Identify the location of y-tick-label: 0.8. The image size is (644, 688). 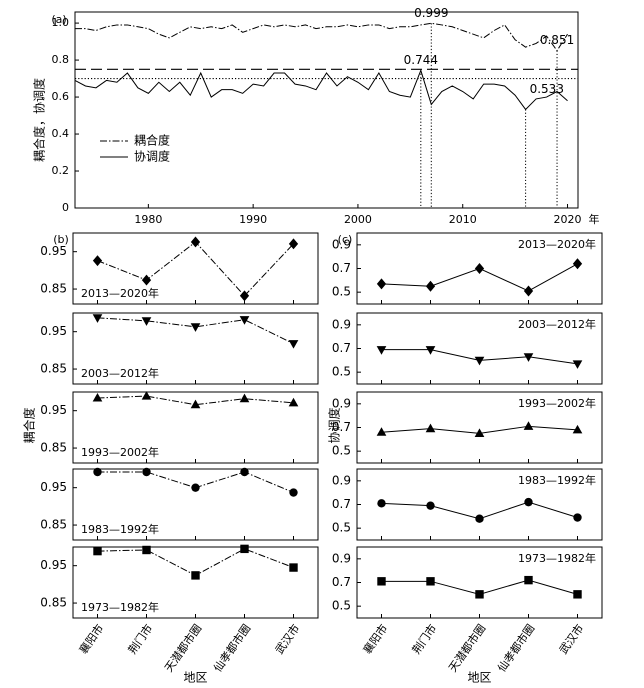
(61, 59).